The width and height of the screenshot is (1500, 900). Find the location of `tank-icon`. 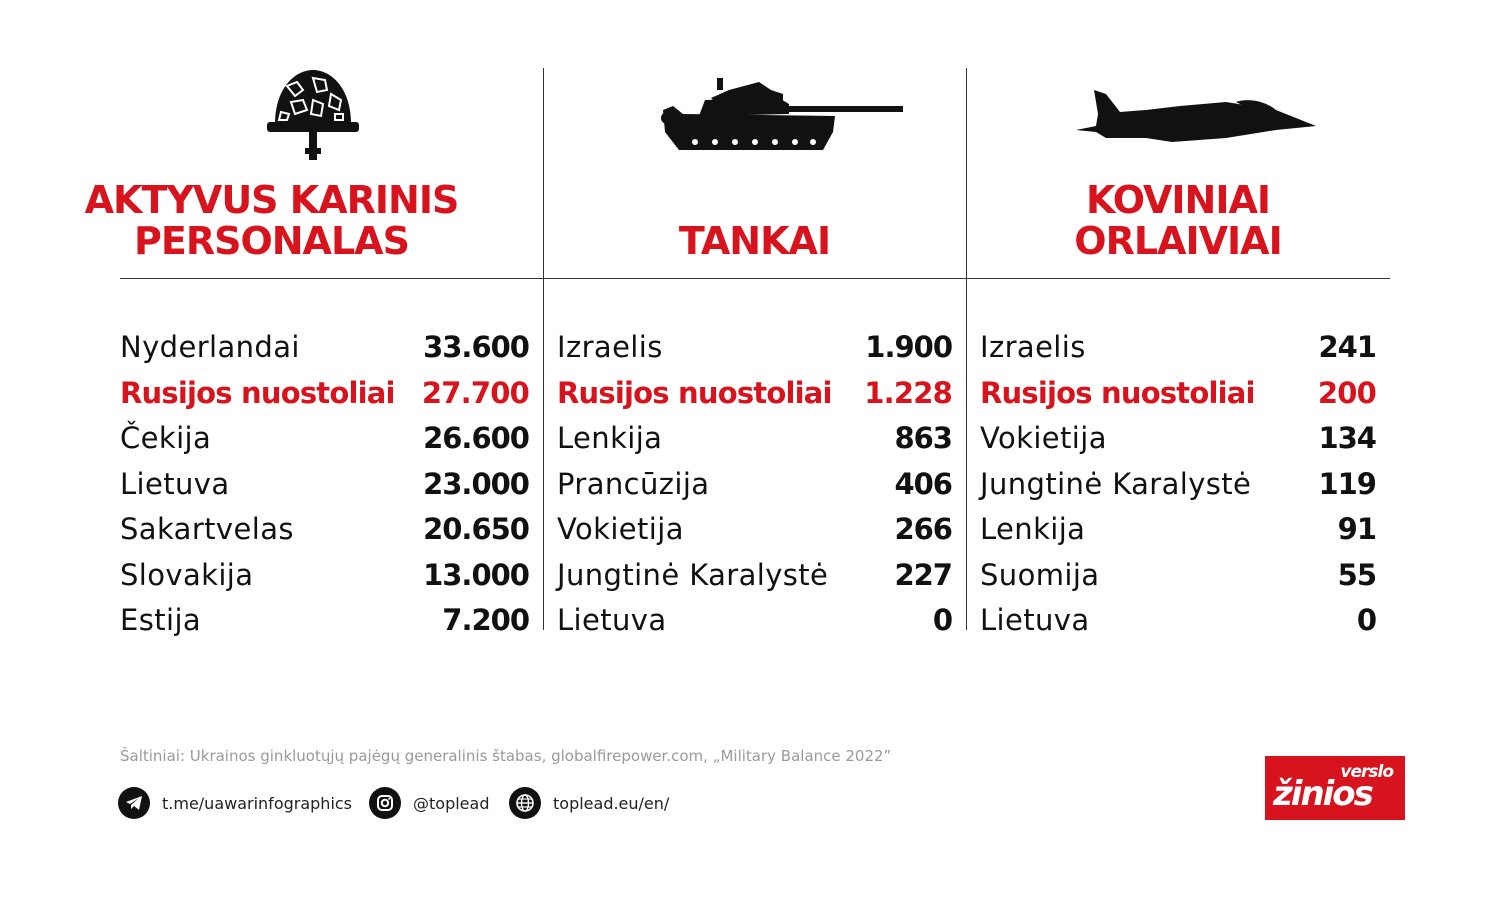

tank-icon is located at coordinates (782, 114).